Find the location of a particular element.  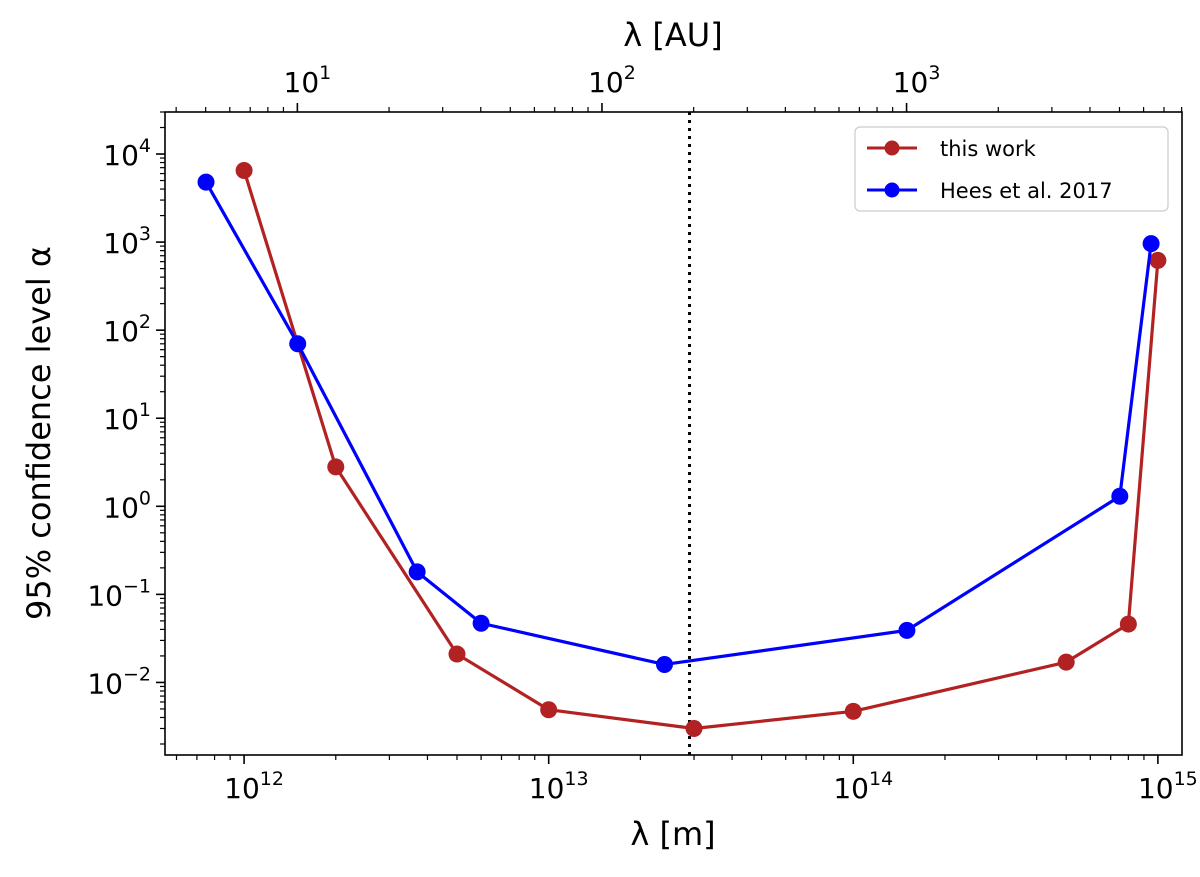

y-tick-label: 10⁻¹ is located at coordinates (119, 593).